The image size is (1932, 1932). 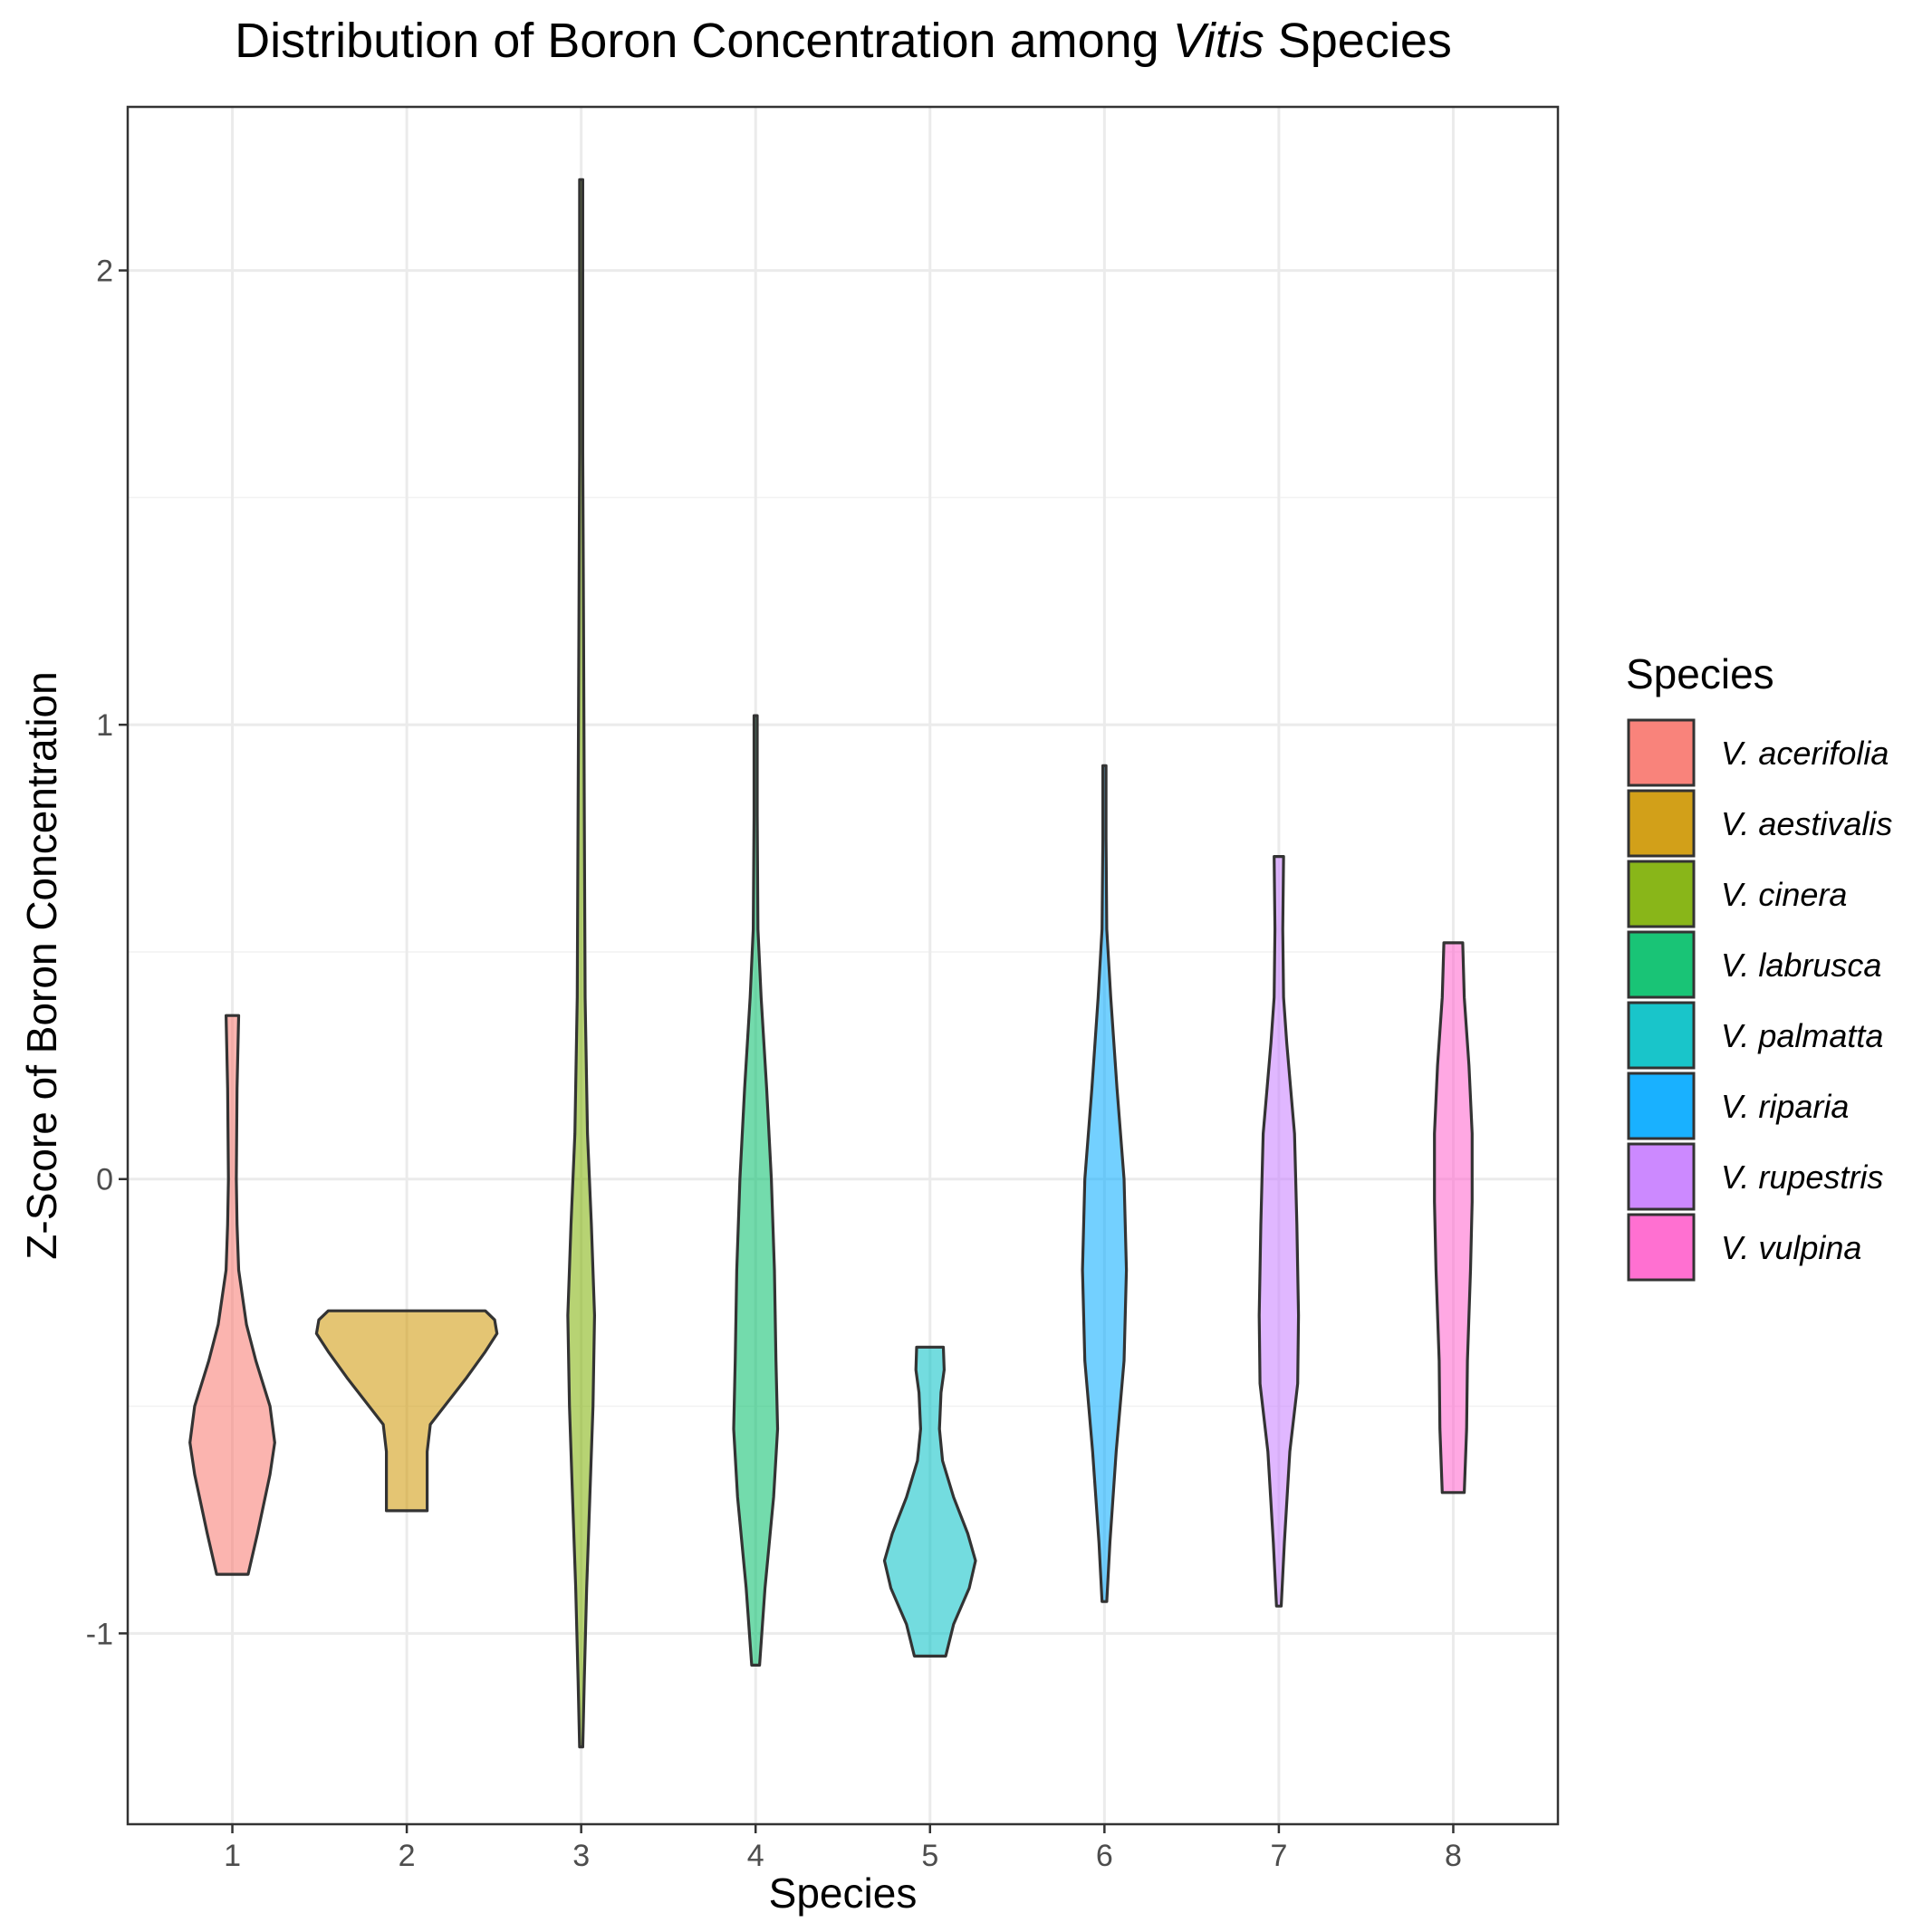 I want to click on x-tick-label: 4, so click(x=755, y=1856).